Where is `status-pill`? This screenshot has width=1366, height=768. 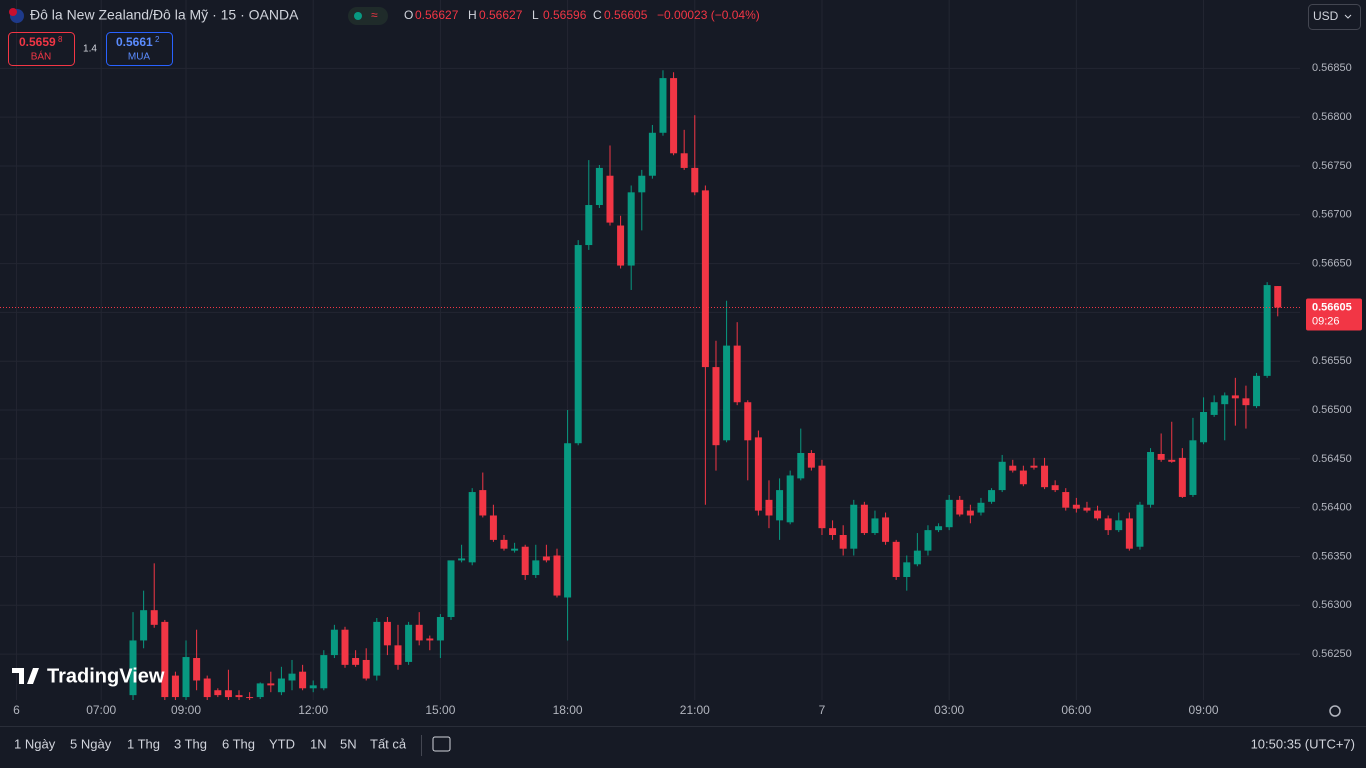
status-pill is located at coordinates (368, 16).